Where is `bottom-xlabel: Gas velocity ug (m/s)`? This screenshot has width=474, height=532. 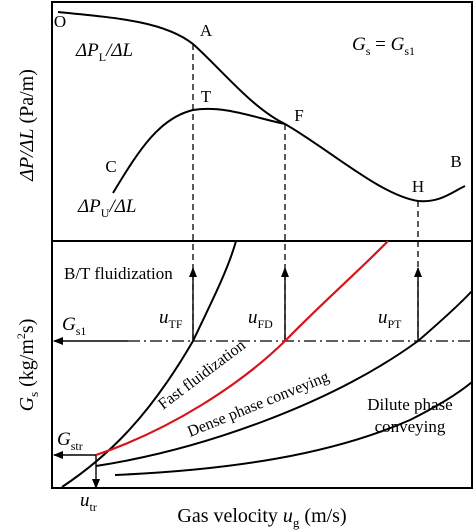
bottom-xlabel: Gas velocity ug (m/s) is located at coordinates (261, 517).